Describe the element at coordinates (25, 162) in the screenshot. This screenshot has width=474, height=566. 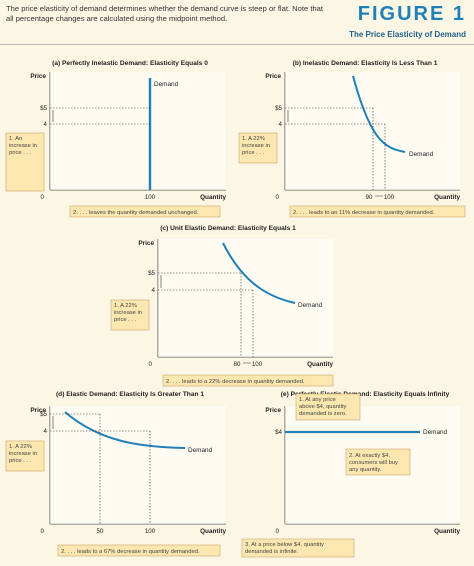
I see `panel-a-note-1-box` at that location.